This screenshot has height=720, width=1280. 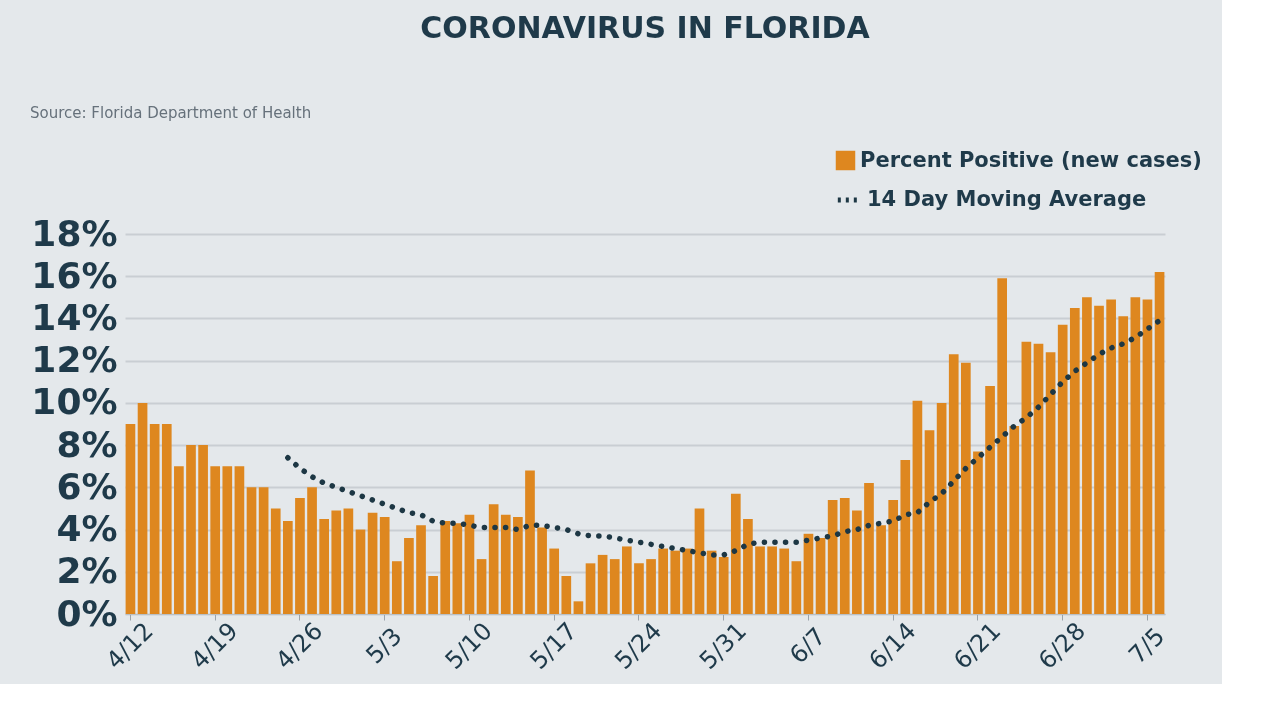 I want to click on y-tick-label: 10%, so click(x=74, y=402).